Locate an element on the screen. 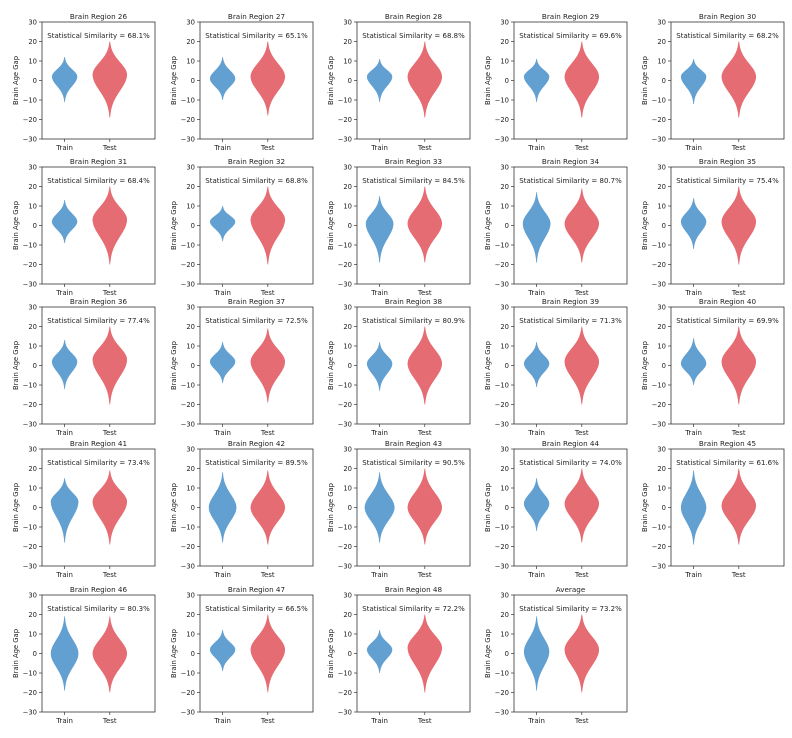 Image resolution: width=792 pixels, height=738 pixels. similarity-annotation: Statistical Similarity = 68.8% is located at coordinates (256, 181).